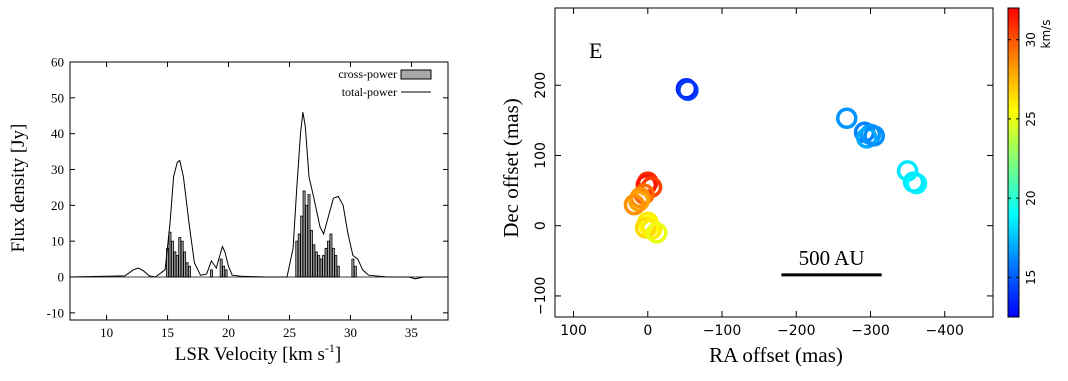  I want to click on y-tick-label: 200, so click(541, 85).